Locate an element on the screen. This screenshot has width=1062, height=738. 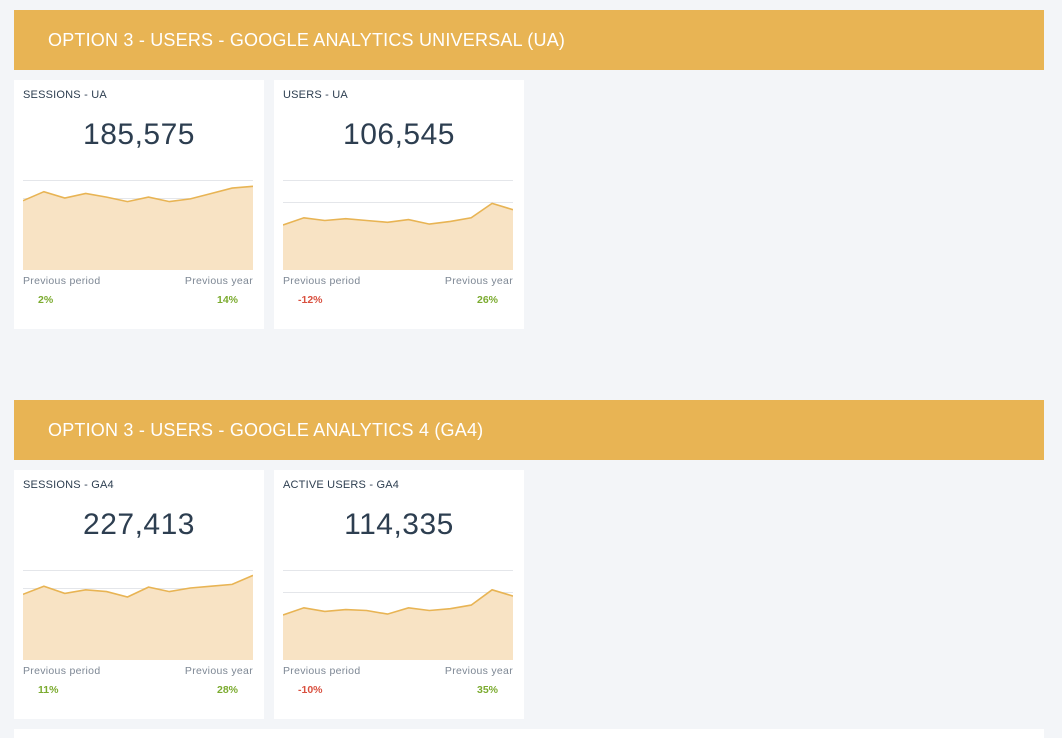
previous-year-change: 35% is located at coordinates (487, 690).